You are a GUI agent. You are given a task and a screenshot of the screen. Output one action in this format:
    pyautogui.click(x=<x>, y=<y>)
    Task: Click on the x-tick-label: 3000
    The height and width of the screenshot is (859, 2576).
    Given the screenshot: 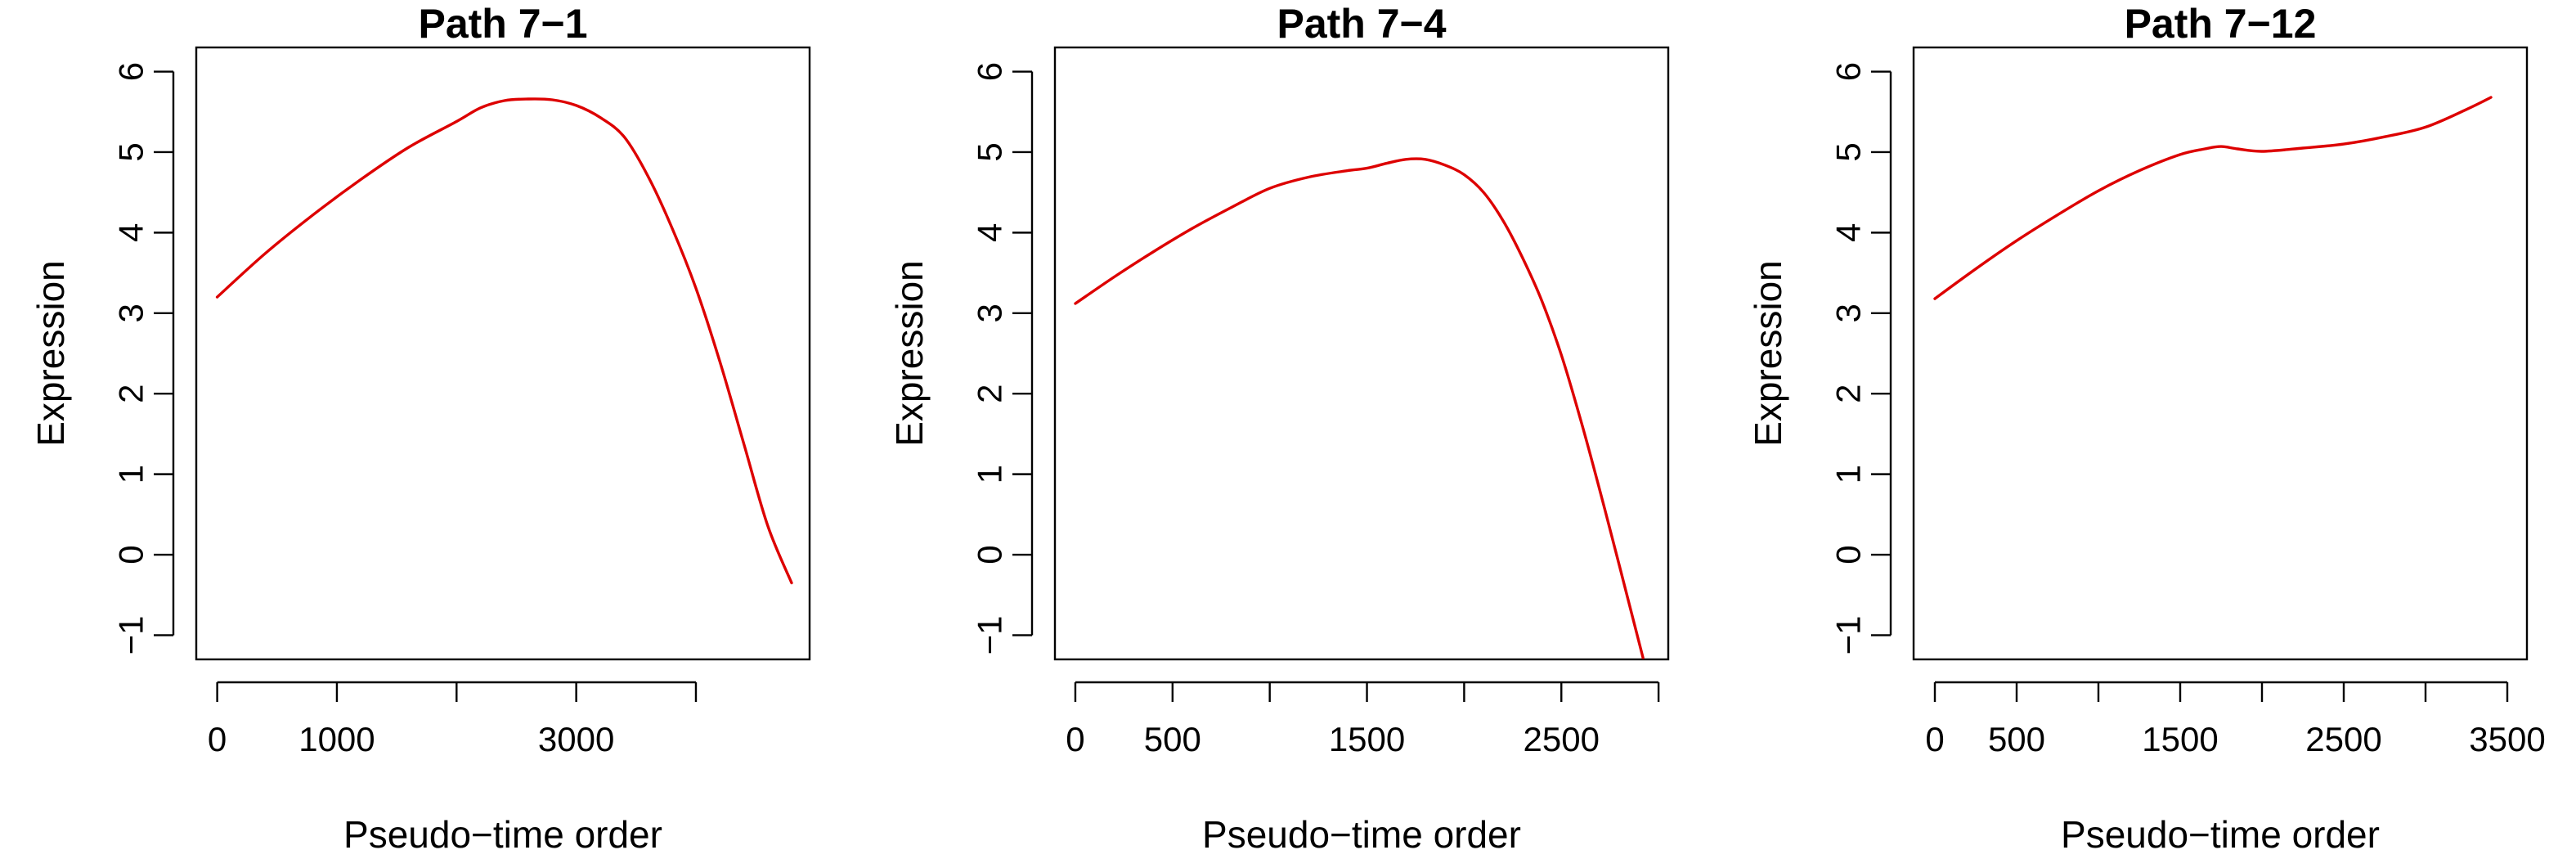 What is the action you would take?
    pyautogui.click(x=576, y=739)
    